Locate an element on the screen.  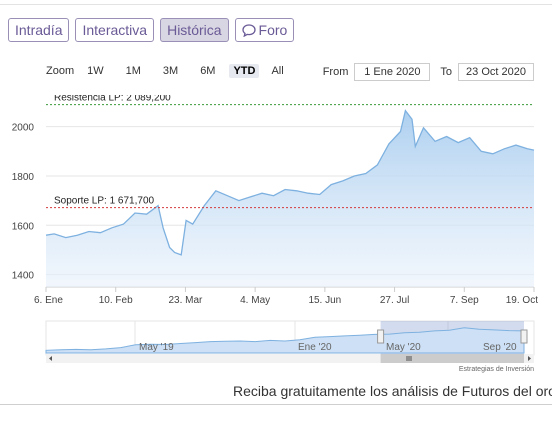
scroll-left-arrow-icon is located at coordinates (50, 358).